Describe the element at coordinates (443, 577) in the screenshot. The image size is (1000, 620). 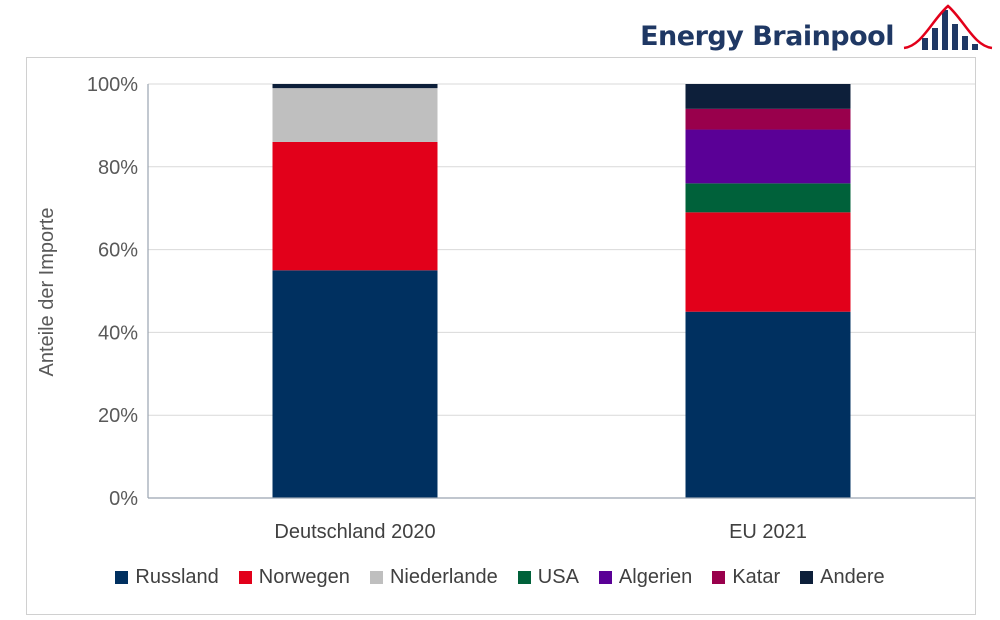
I see `legend-label: Niederlande` at that location.